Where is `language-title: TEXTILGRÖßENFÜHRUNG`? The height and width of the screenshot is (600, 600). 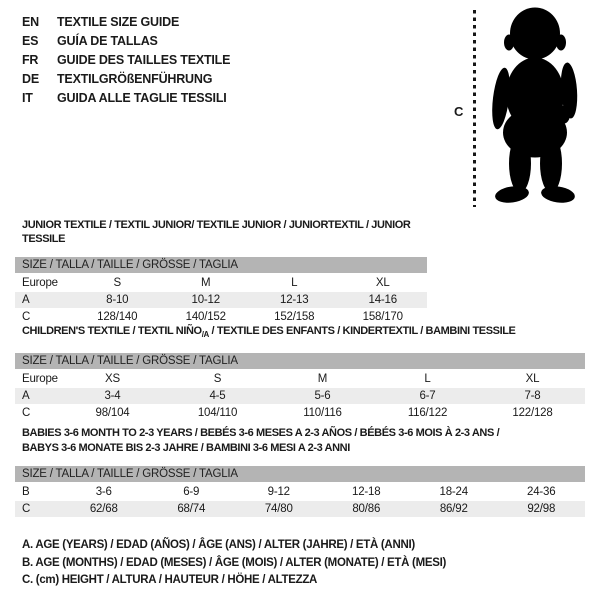 language-title: TEXTILGRÖßENFÜHRUNG is located at coordinates (135, 79).